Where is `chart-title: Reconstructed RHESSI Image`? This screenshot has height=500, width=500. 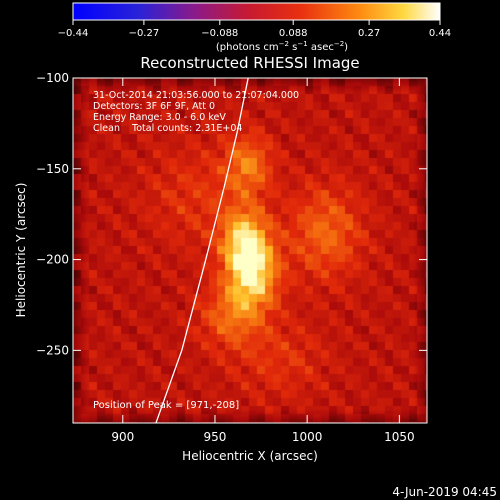
chart-title: Reconstructed RHESSI Image is located at coordinates (249, 63).